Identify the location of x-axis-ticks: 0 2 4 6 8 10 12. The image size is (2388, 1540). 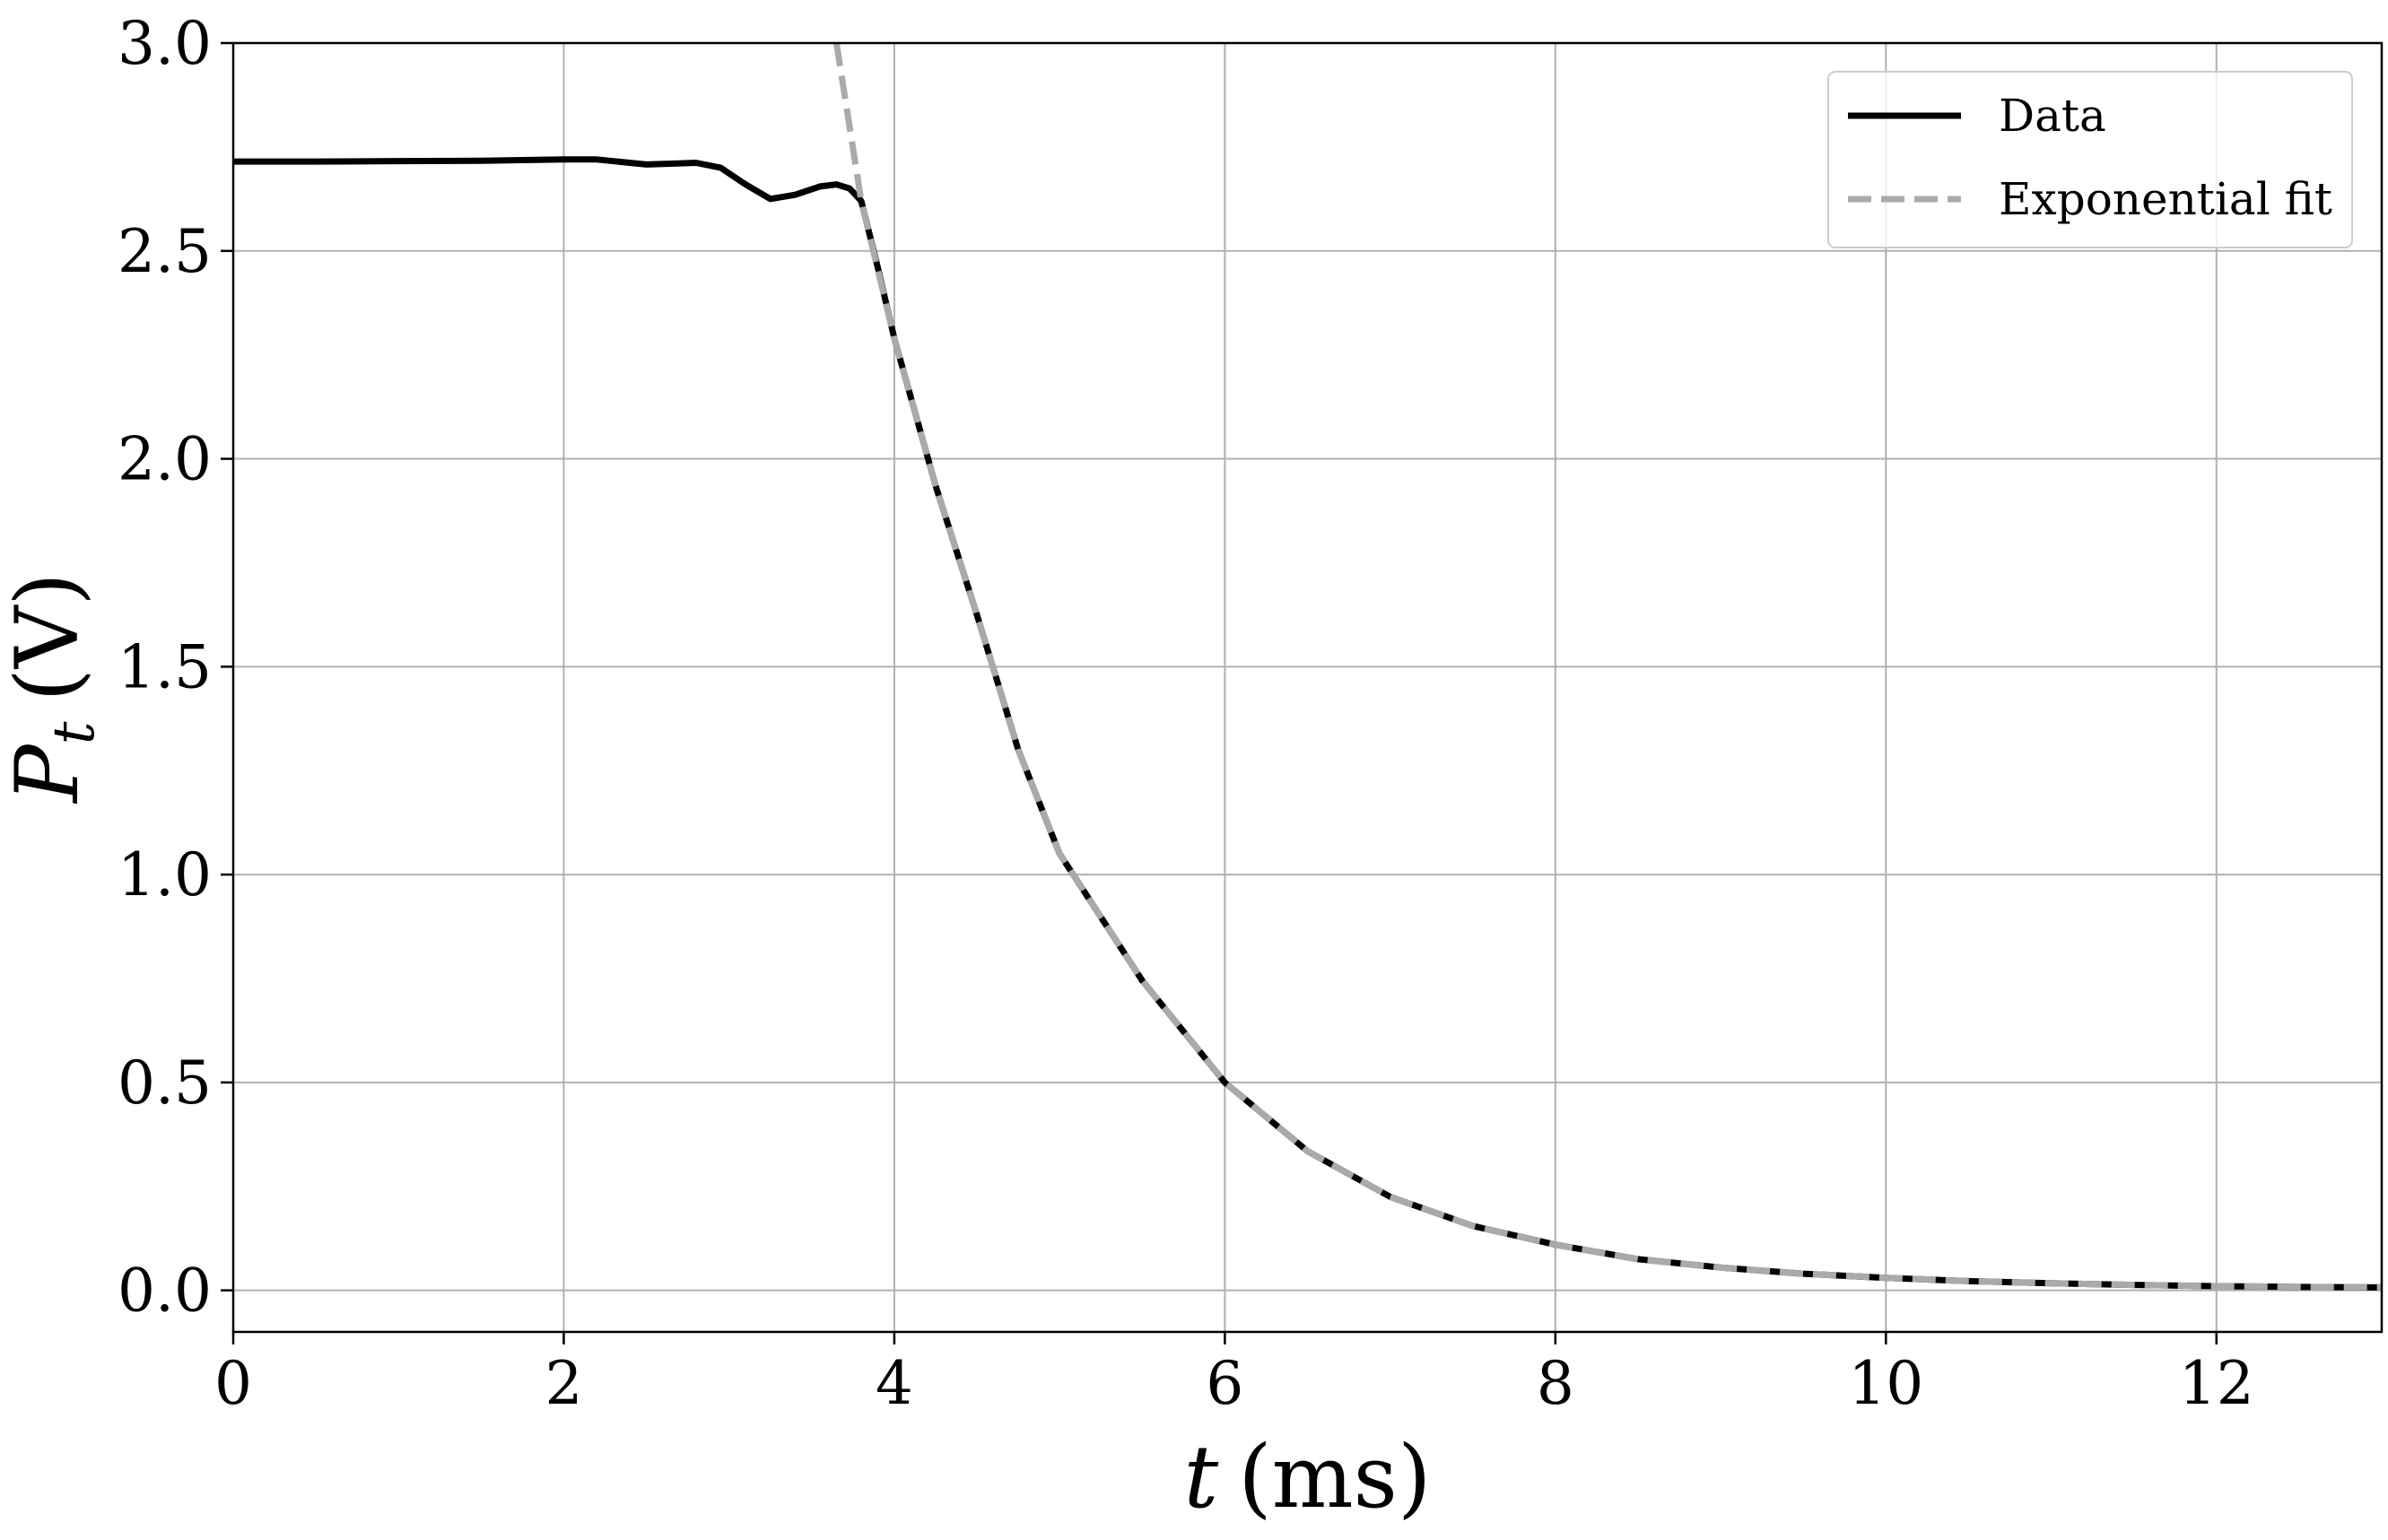
(1234, 1375).